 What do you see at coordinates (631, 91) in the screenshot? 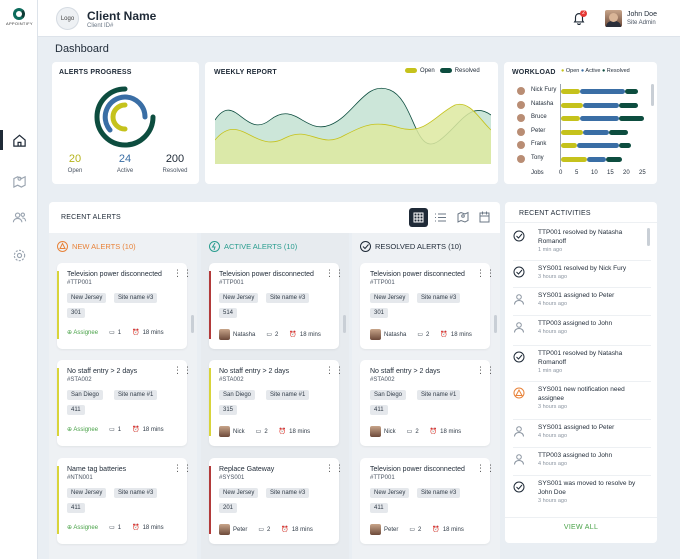
I see `workload-bar-resolved` at bounding box center [631, 91].